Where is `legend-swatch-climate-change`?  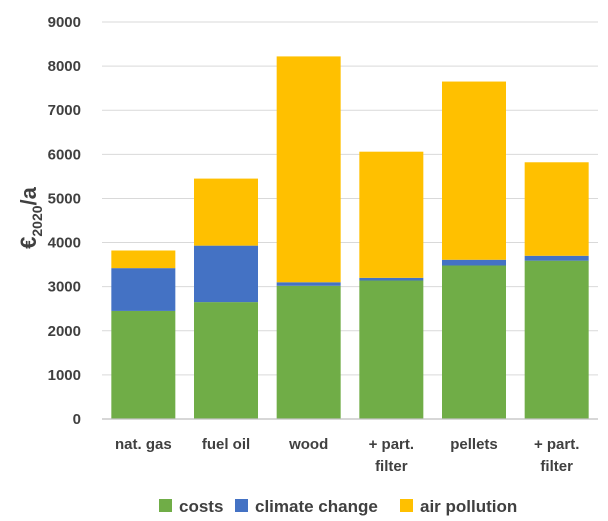 legend-swatch-climate-change is located at coordinates (241, 505).